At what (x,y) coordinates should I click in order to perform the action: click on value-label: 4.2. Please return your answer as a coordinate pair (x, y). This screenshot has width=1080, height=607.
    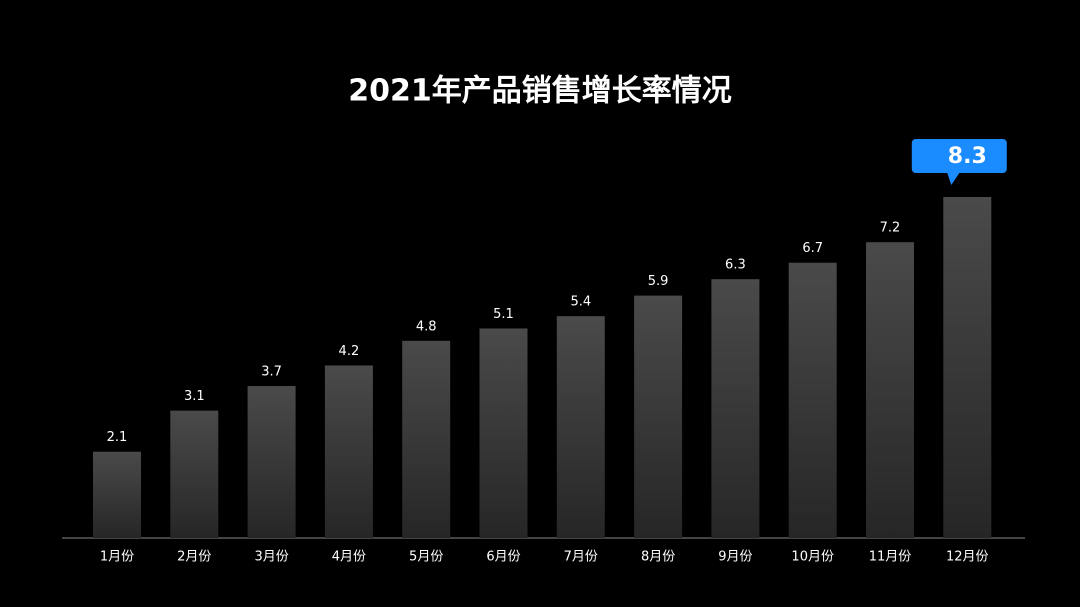
    Looking at the image, I should click on (349, 351).